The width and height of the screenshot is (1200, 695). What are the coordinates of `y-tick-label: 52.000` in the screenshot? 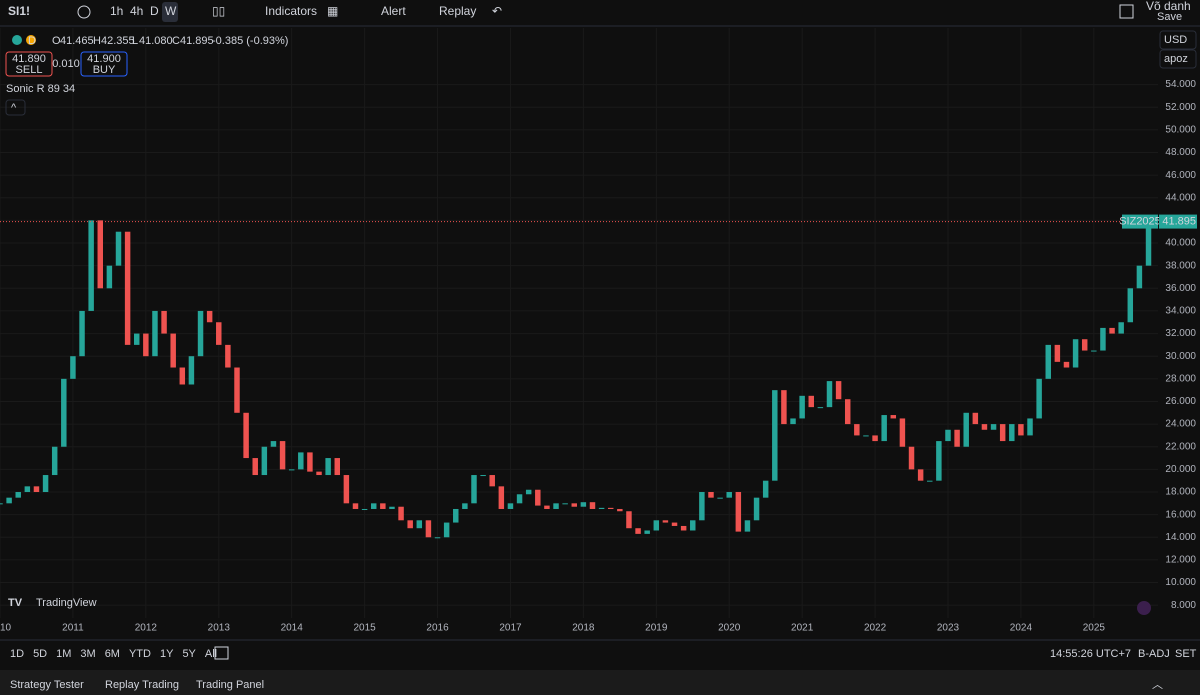 It's located at (1180, 107).